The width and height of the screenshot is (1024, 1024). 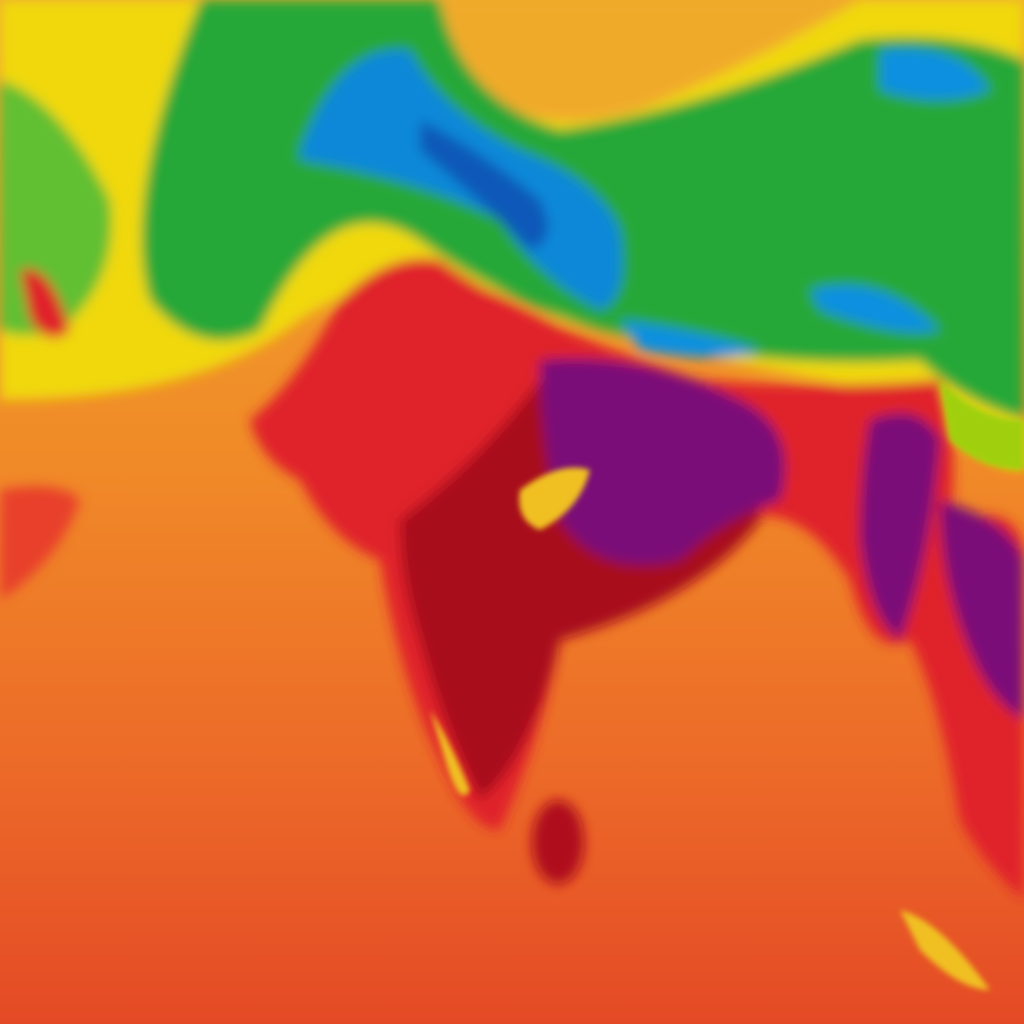 I want to click on region-ghats-yellow, so click(x=450, y=753).